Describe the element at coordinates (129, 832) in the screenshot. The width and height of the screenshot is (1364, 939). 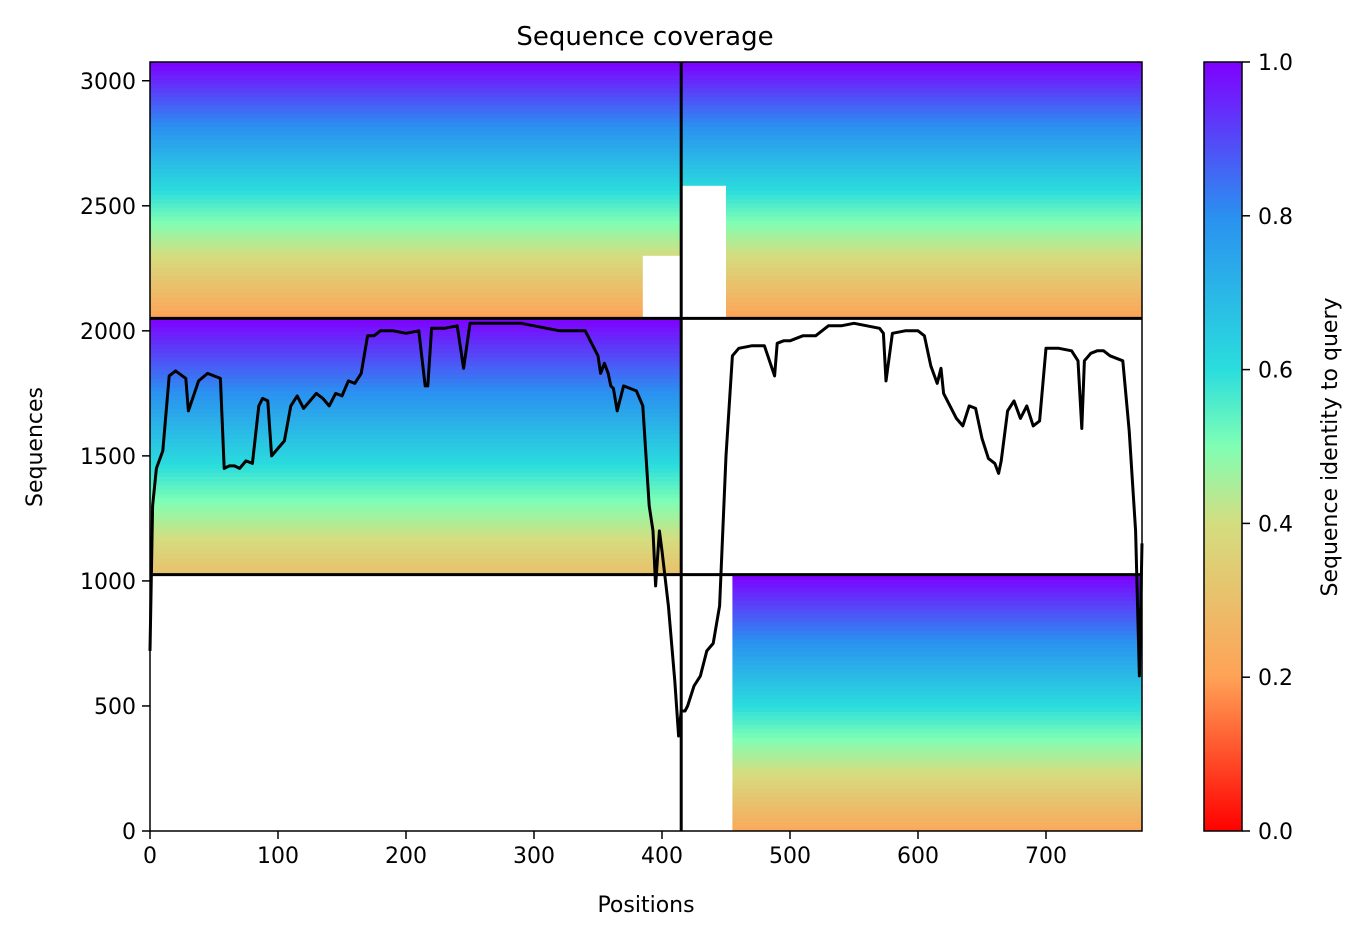
I see `y-tick-label: 0` at that location.